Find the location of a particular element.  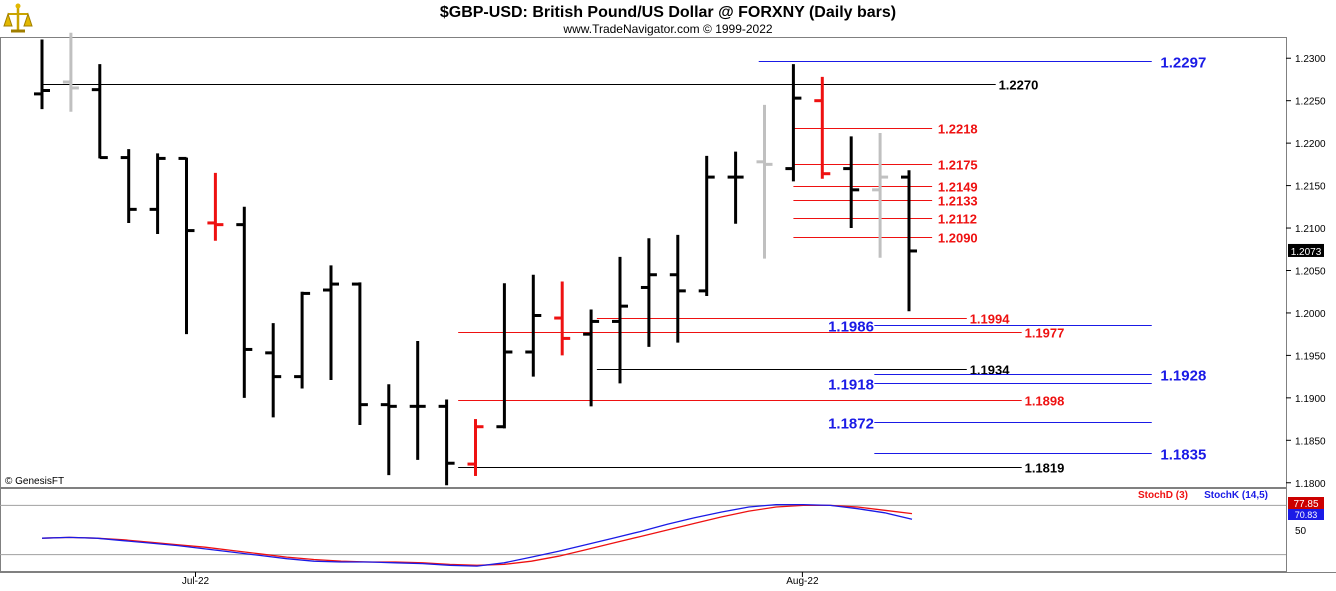

level-label: 1.1928 is located at coordinates (1183, 376).